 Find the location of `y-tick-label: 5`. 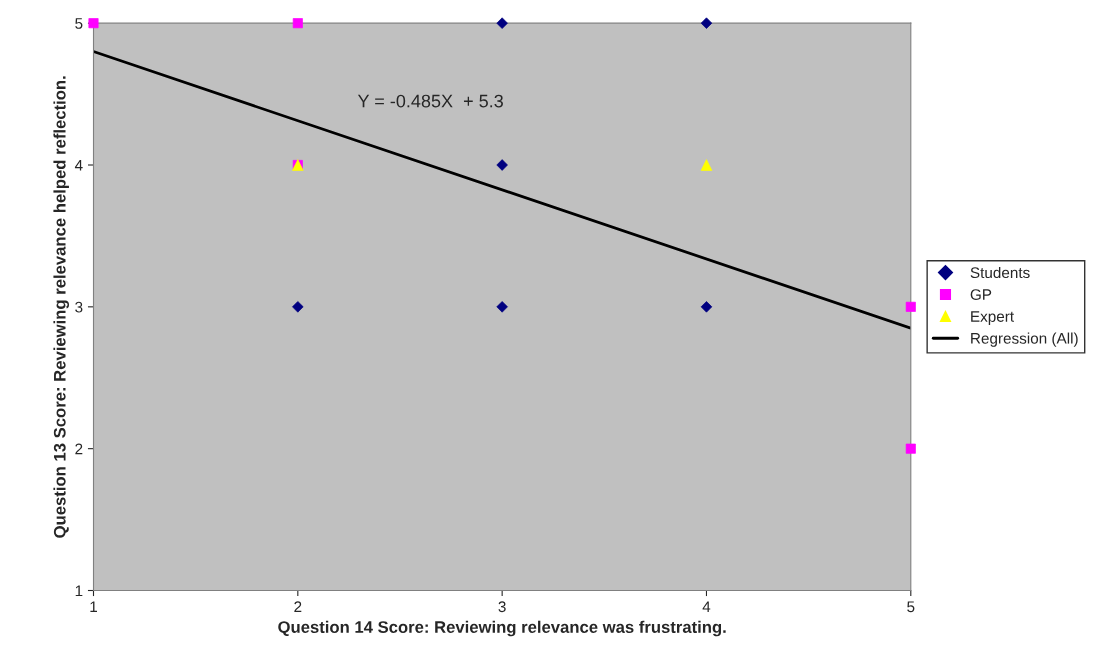

y-tick-label: 5 is located at coordinates (79, 23).